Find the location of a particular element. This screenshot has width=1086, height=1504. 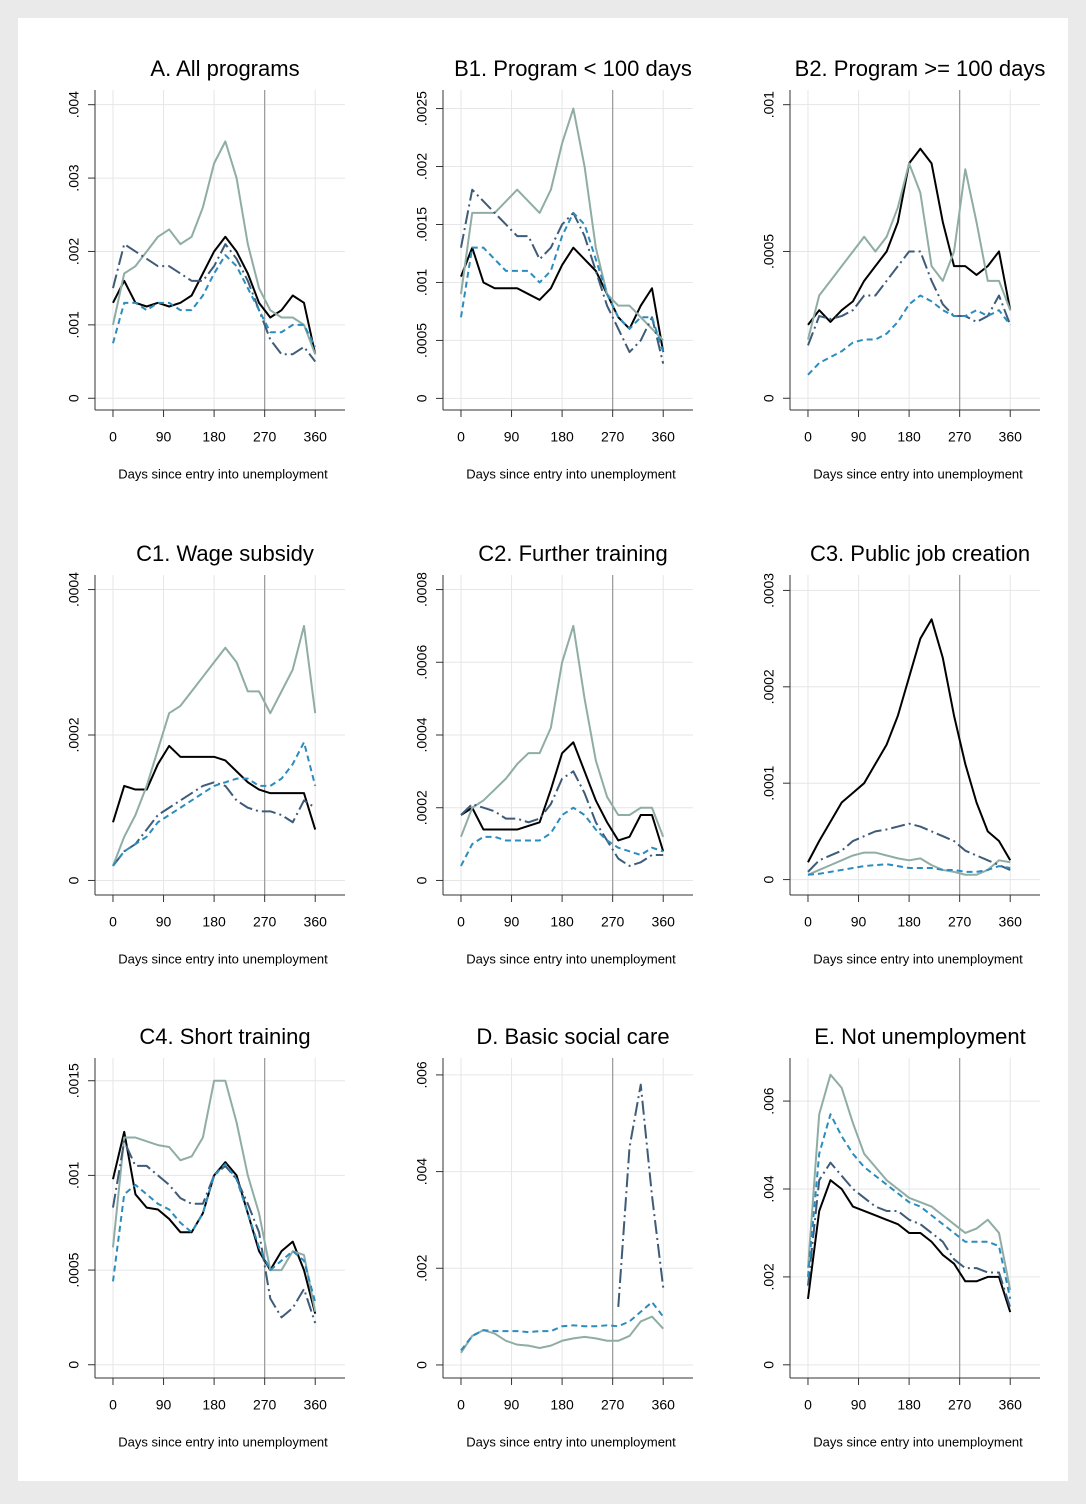

y-tick-label: .0008 is located at coordinates (422, 589).